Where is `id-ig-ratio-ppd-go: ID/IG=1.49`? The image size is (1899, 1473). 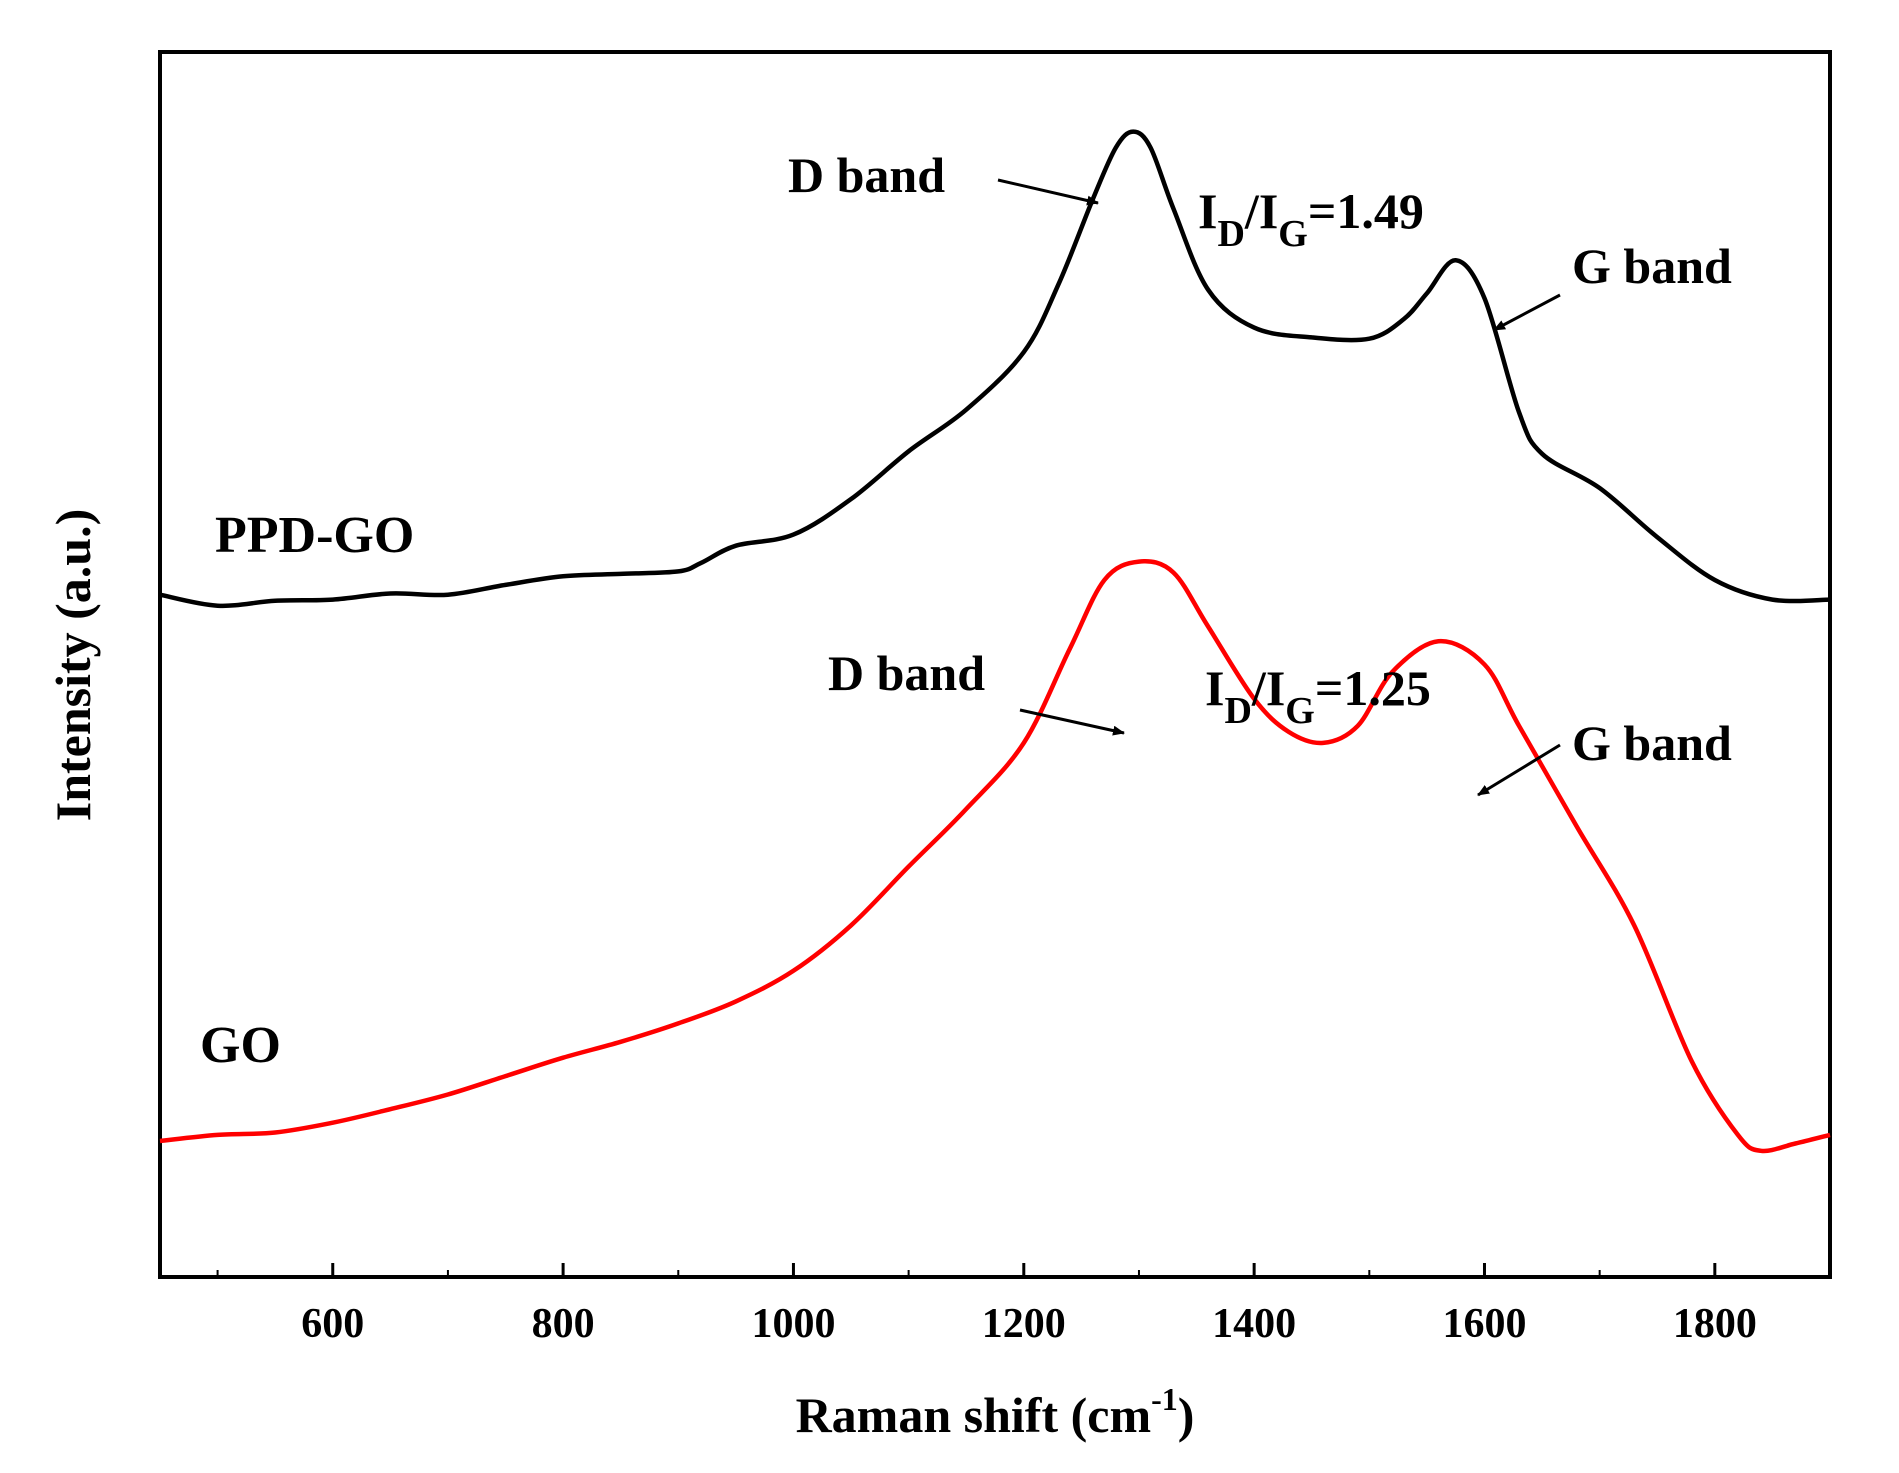 id-ig-ratio-ppd-go: ID/IG=1.49 is located at coordinates (1311, 219).